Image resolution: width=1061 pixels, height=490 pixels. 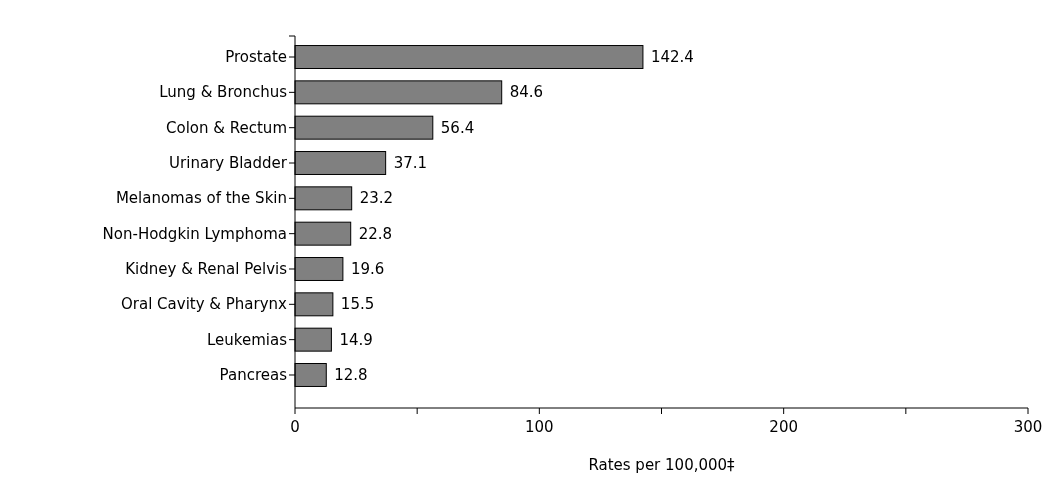 I want to click on data-label: 22.8, so click(x=375, y=233).